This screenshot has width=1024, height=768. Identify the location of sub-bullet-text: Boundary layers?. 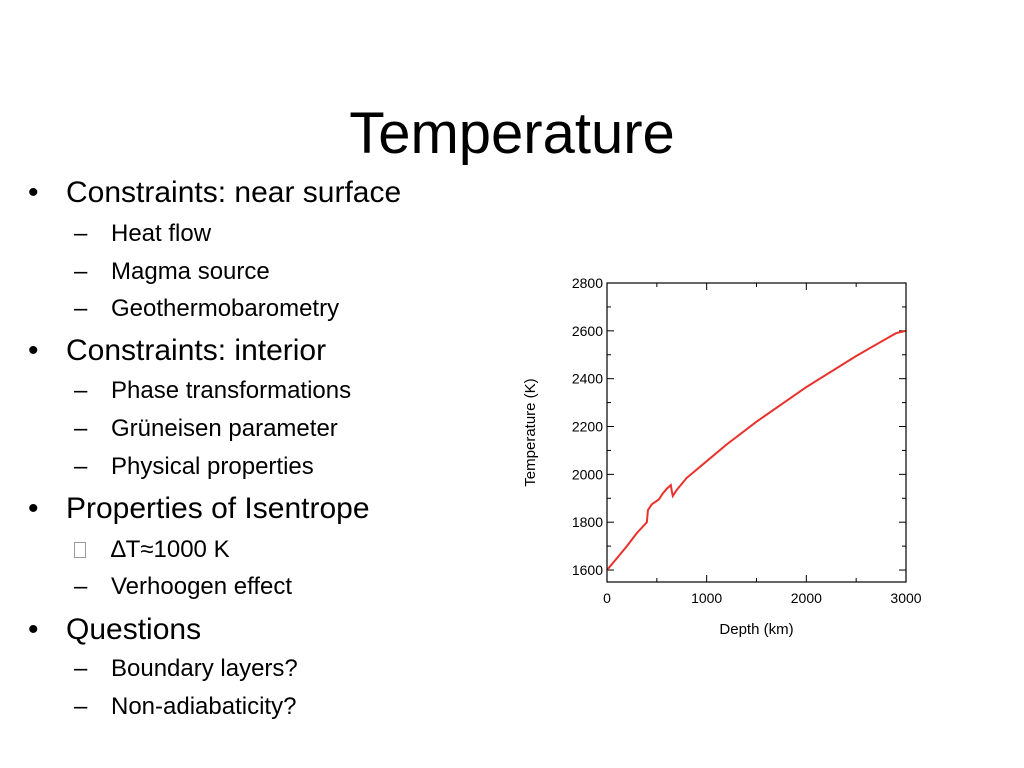
(204, 668).